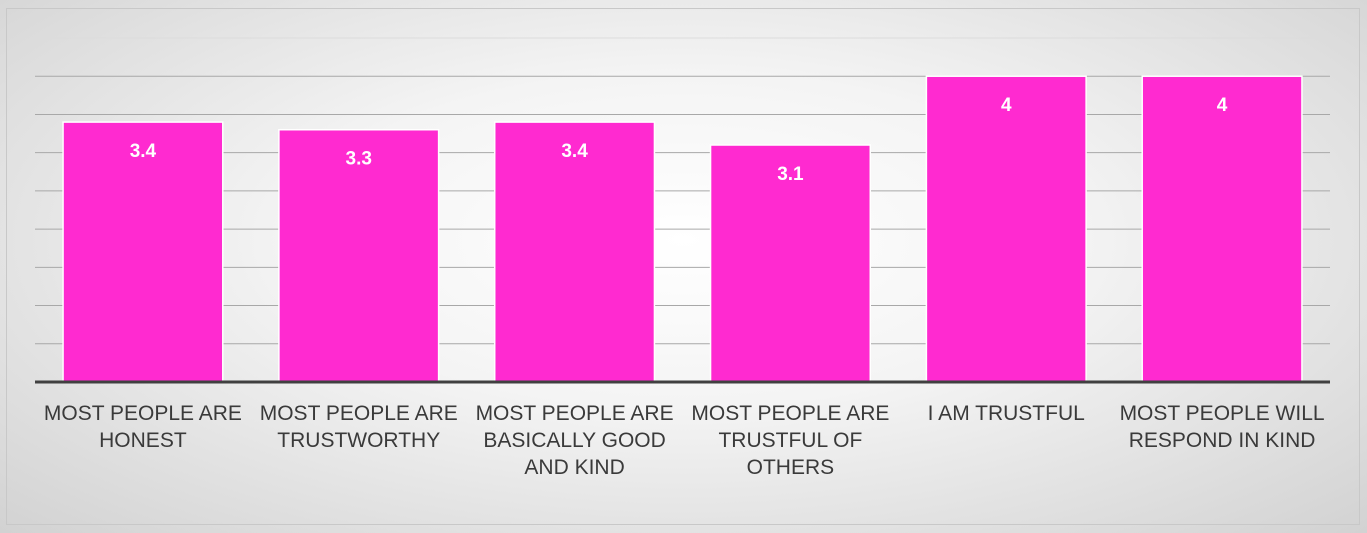 Image resolution: width=1367 pixels, height=533 pixels. I want to click on x-tick-label: MOST PEOPLE ARE TRUSTFUL OF OTHERS, so click(790, 440).